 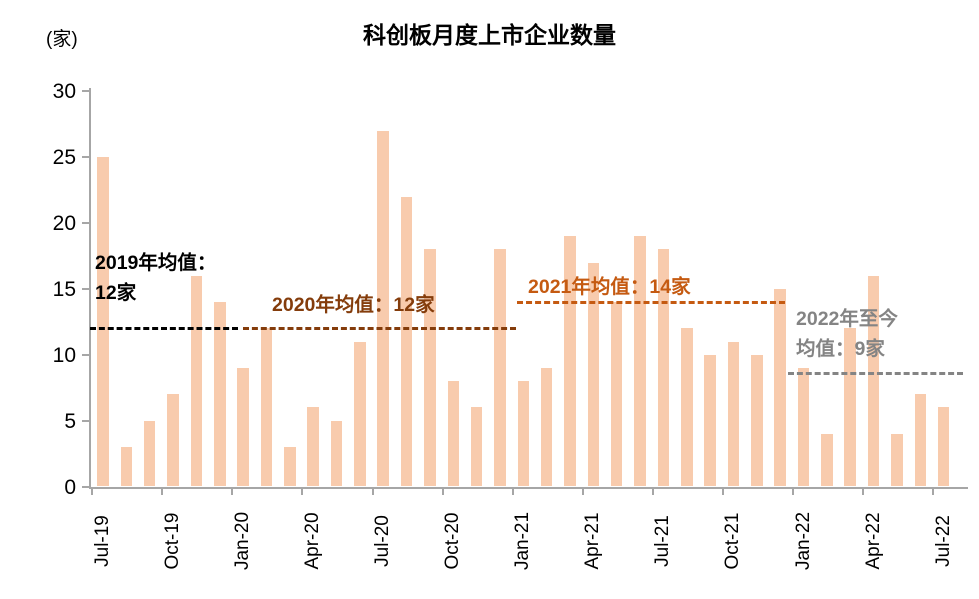 What do you see at coordinates (523, 541) in the screenshot?
I see `x-axis-tick-label: Jan-21` at bounding box center [523, 541].